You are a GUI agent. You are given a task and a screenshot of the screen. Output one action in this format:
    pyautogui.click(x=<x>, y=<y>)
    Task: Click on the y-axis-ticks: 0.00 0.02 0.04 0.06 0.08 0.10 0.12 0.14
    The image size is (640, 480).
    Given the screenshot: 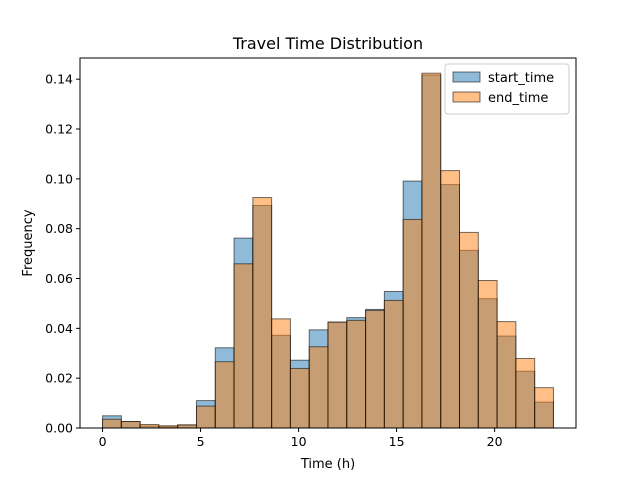 What is the action you would take?
    pyautogui.click(x=62, y=254)
    